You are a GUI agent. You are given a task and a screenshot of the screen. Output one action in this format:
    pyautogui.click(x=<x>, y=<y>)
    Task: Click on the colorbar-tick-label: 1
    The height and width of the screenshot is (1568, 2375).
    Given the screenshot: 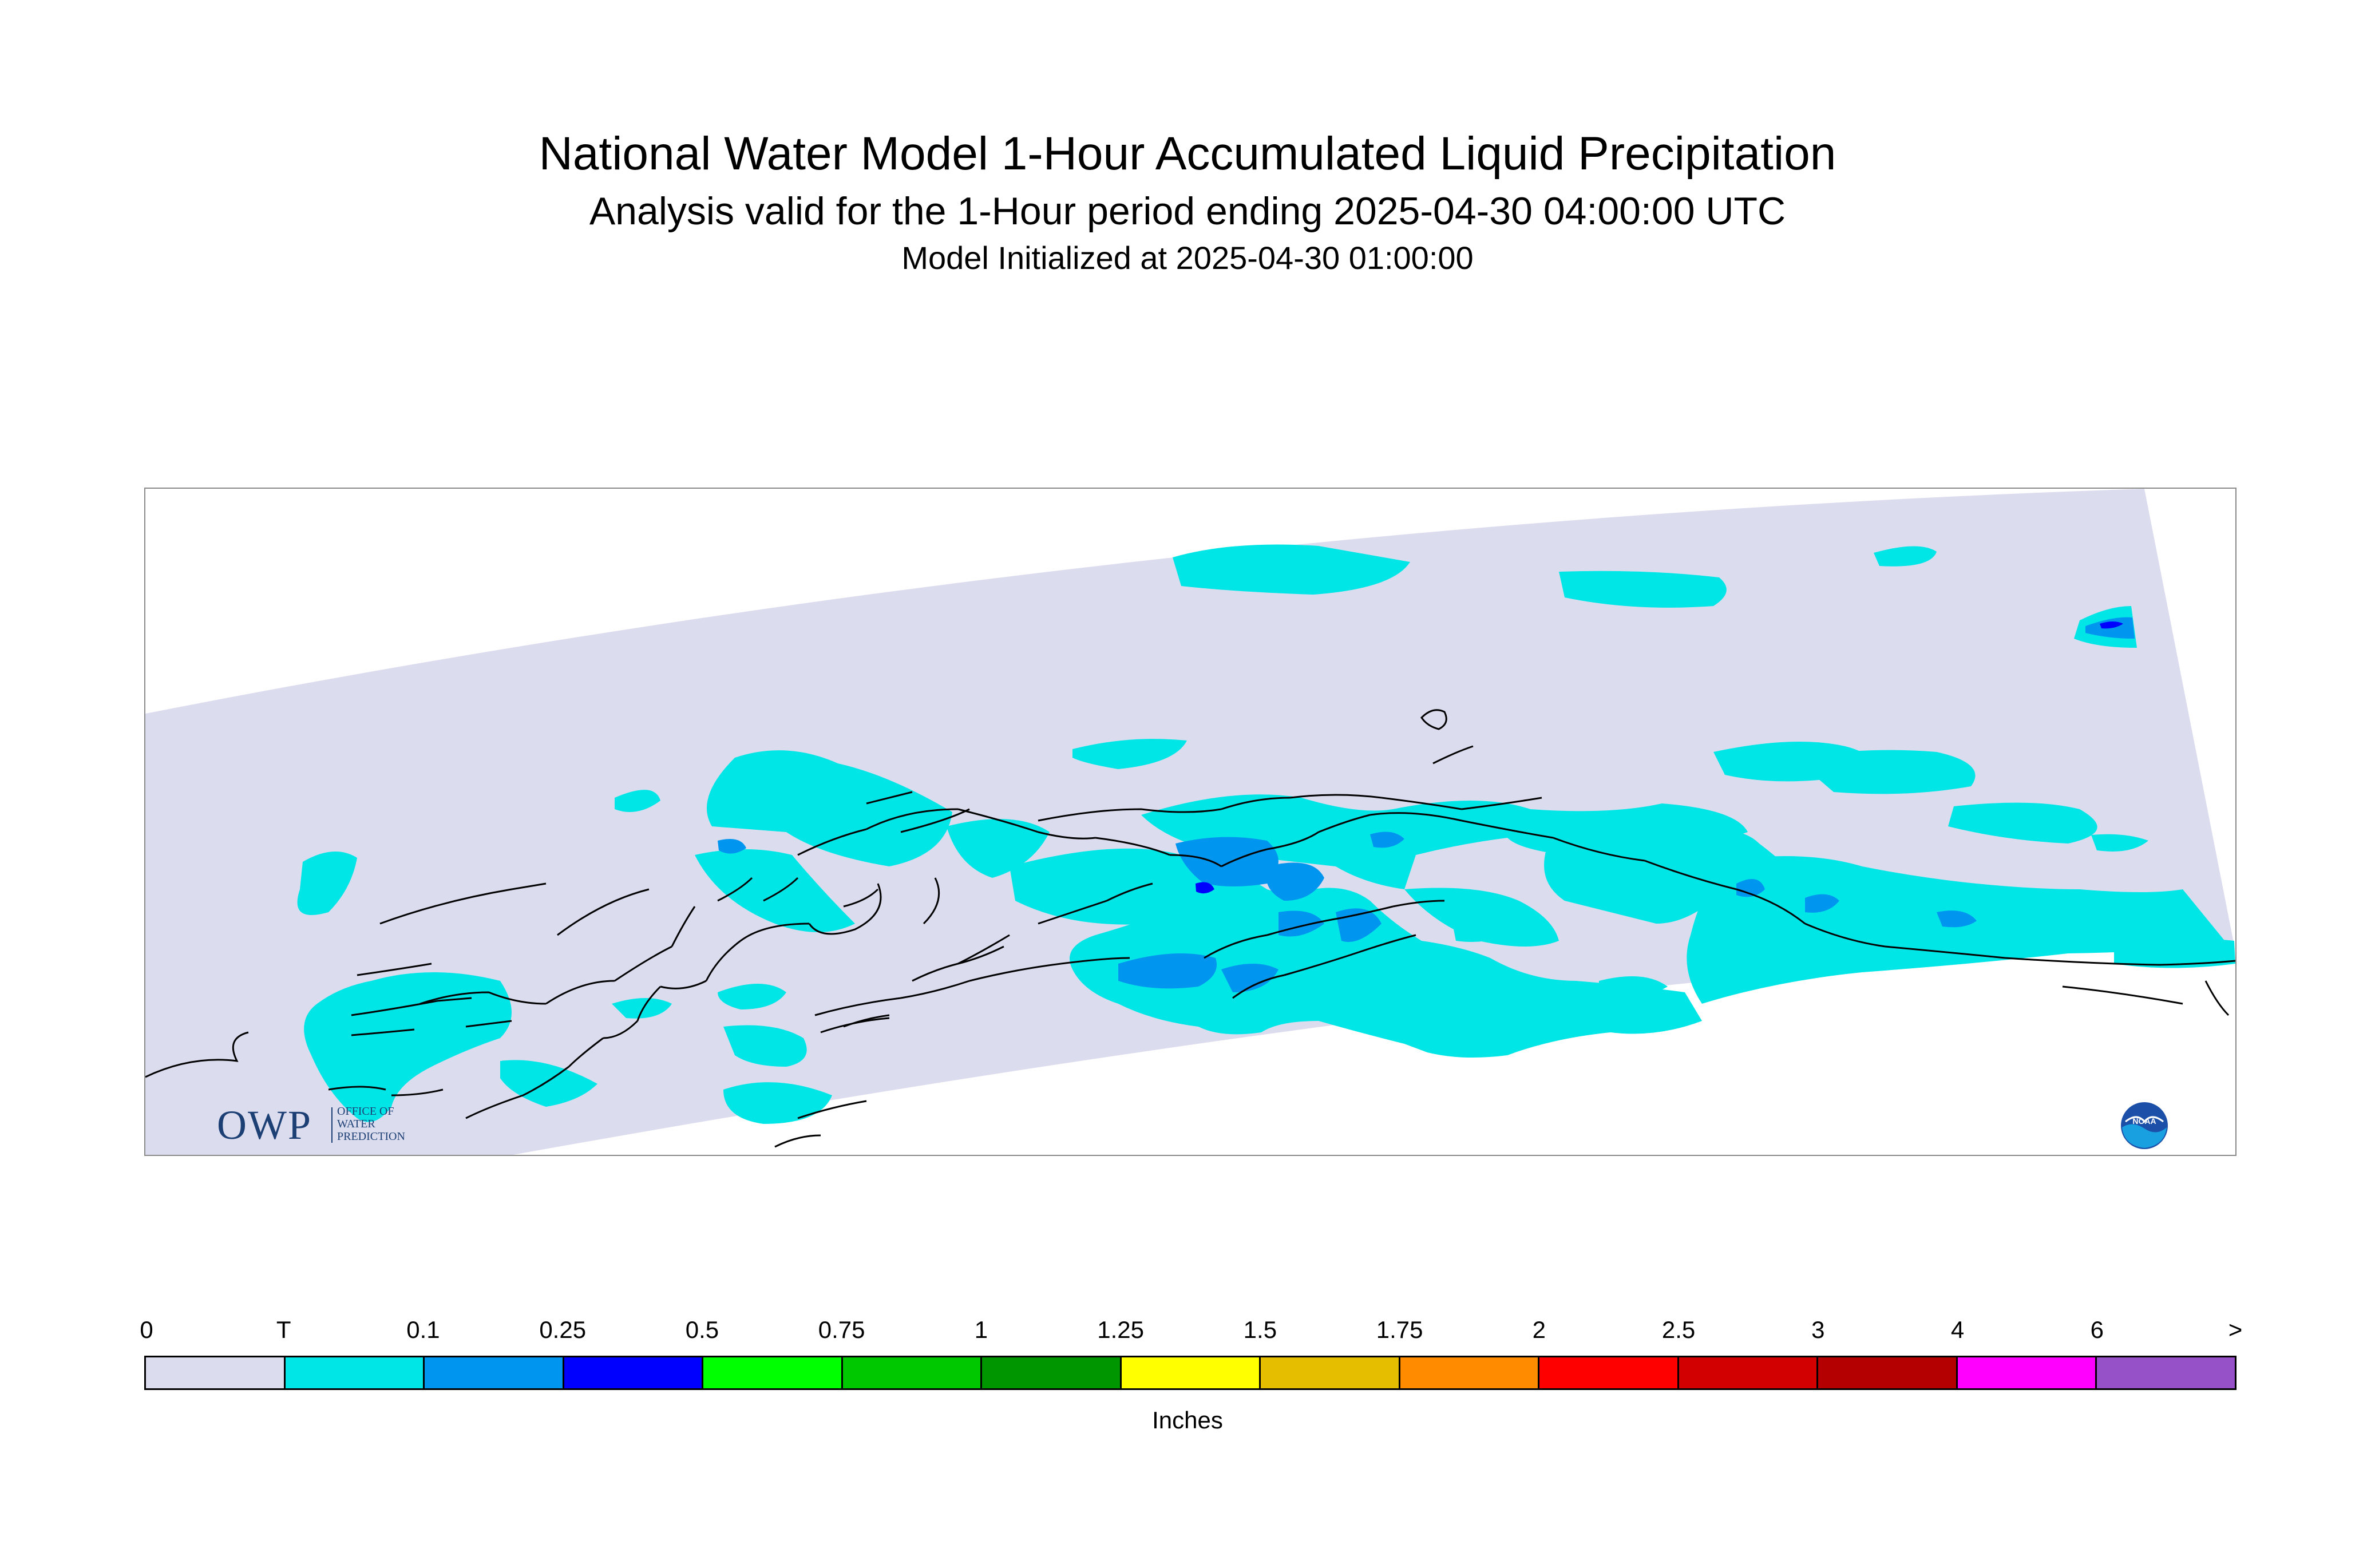 What is the action you would take?
    pyautogui.click(x=981, y=1329)
    